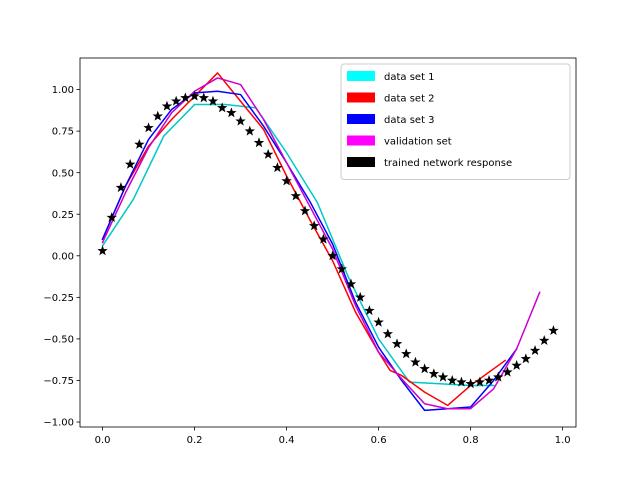 The image size is (640, 480). What do you see at coordinates (63, 90) in the screenshot?
I see `y-tick-label: 1.00` at bounding box center [63, 90].